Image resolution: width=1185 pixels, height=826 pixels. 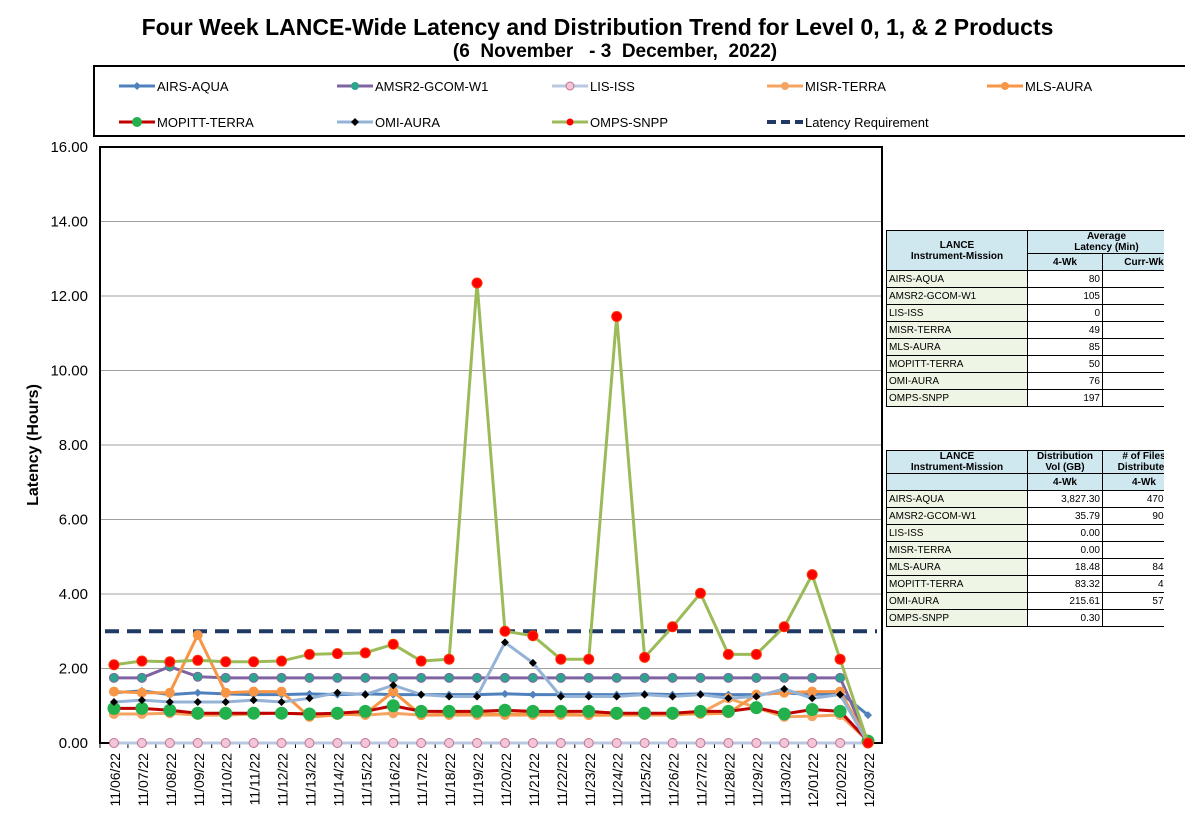 I want to click on table-cell: 197, so click(x=1065, y=398).